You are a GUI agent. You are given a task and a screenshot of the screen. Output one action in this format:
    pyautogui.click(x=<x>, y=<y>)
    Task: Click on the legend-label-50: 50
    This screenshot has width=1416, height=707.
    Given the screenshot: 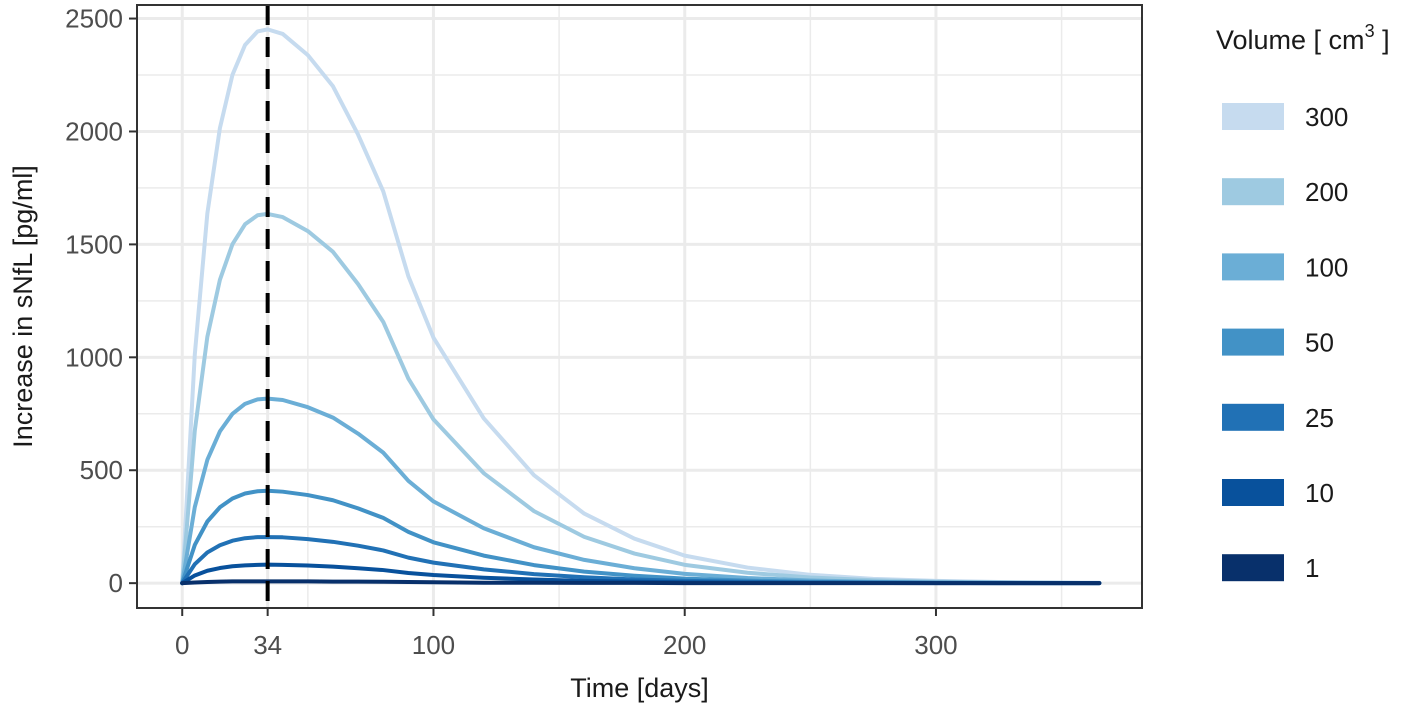 What is the action you would take?
    pyautogui.click(x=1319, y=343)
    